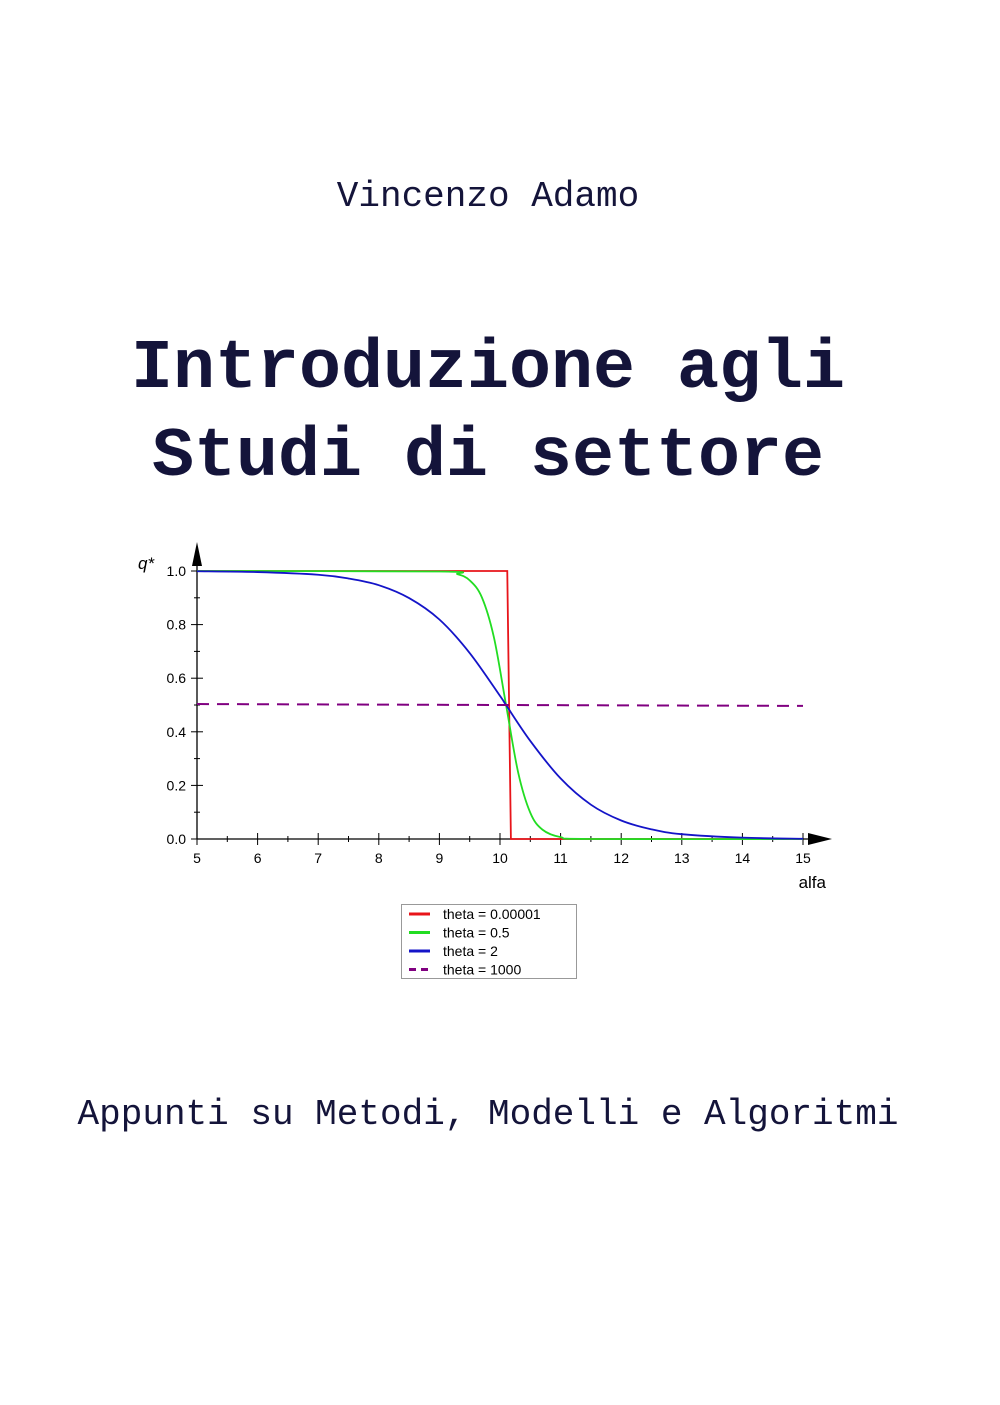 The width and height of the screenshot is (1000, 1405). I want to click on series-line, so click(500, 705).